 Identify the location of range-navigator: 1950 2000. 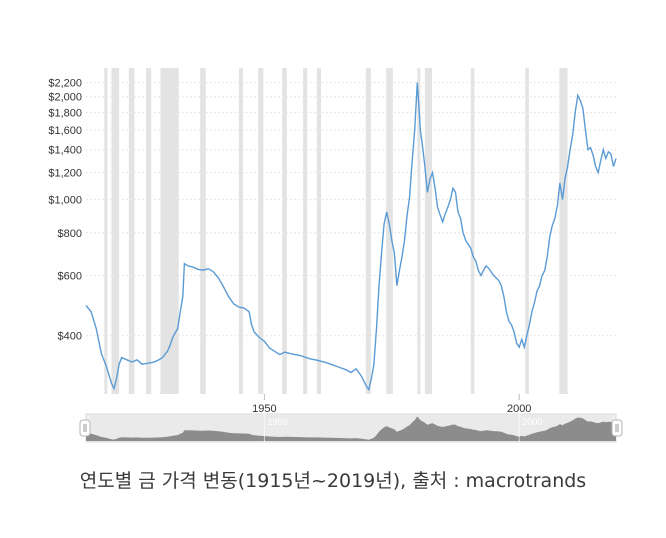
(351, 428).